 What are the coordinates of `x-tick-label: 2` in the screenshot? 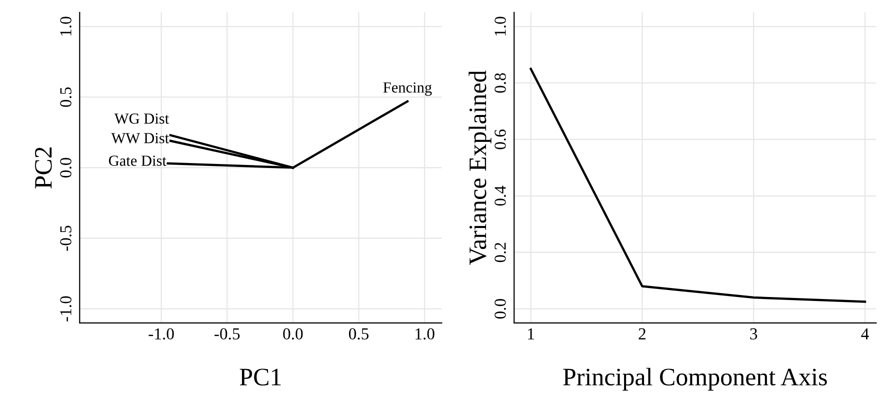 It's located at (642, 334).